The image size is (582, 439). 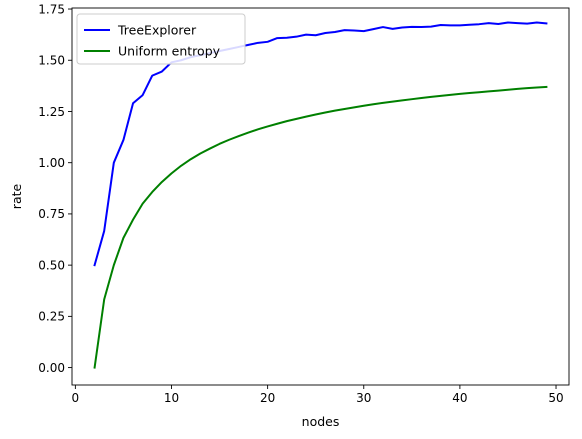 What do you see at coordinates (363, 398) in the screenshot?
I see `x-tick-label: 30` at bounding box center [363, 398].